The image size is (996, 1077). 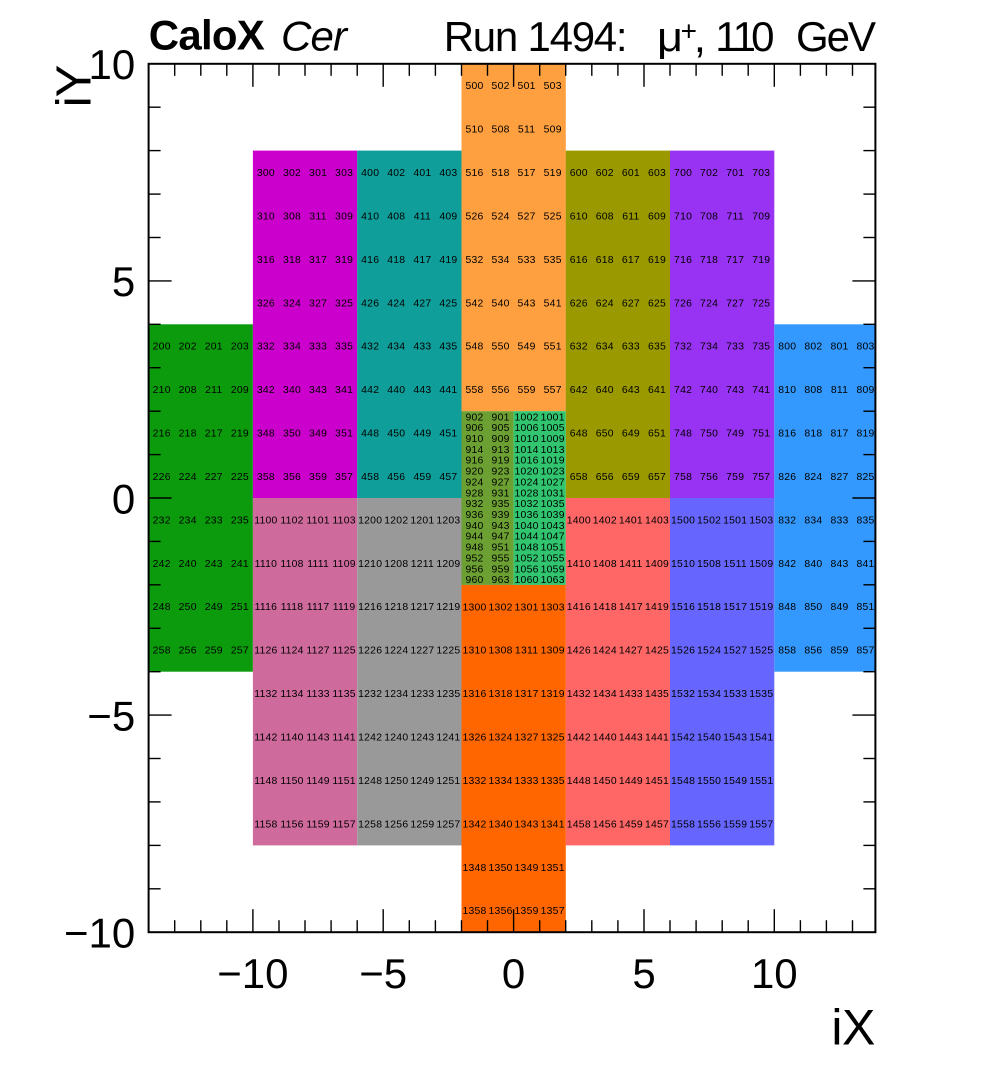 What do you see at coordinates (709, 607) in the screenshot?
I see `svg-text: 1518` at bounding box center [709, 607].